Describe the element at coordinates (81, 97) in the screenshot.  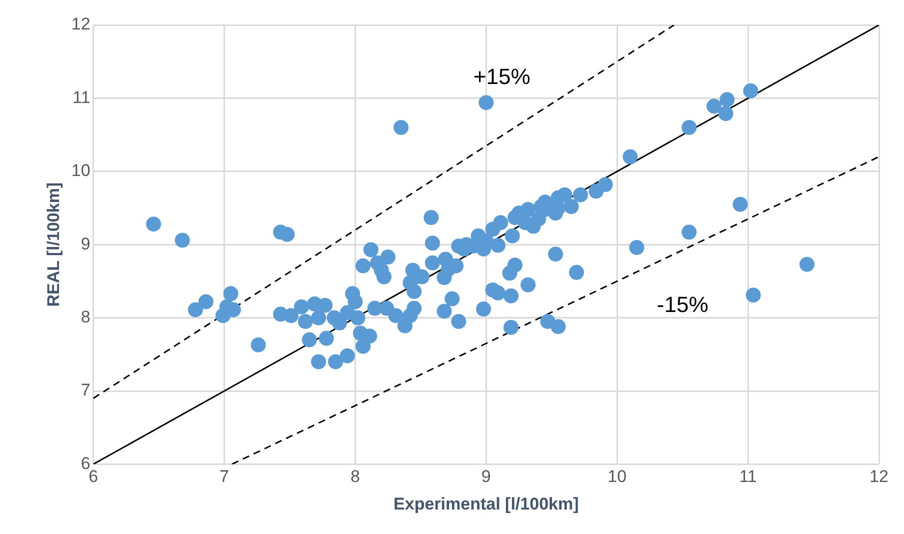
I see `y-tick-label: 11` at that location.